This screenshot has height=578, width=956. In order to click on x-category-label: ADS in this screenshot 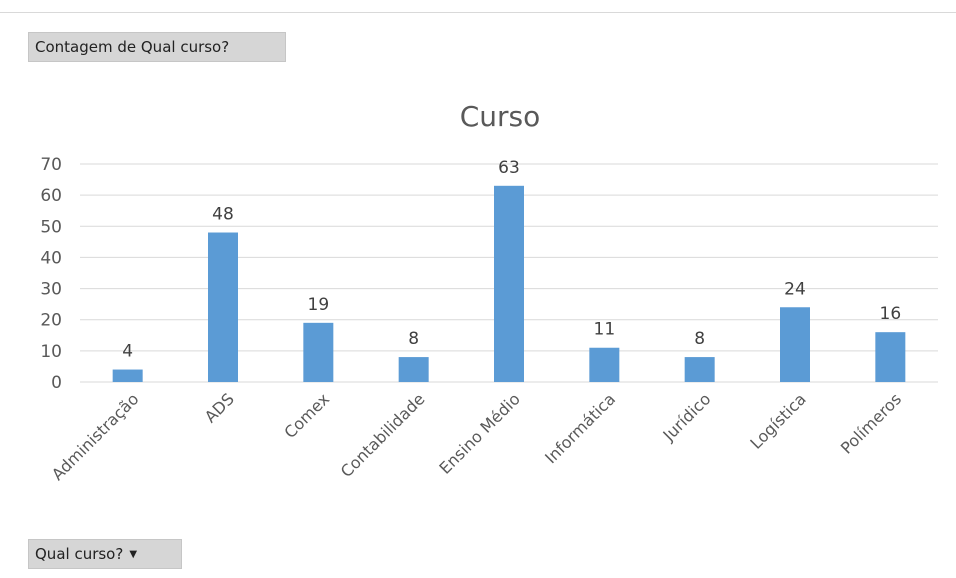, I will do `click(219, 407)`.